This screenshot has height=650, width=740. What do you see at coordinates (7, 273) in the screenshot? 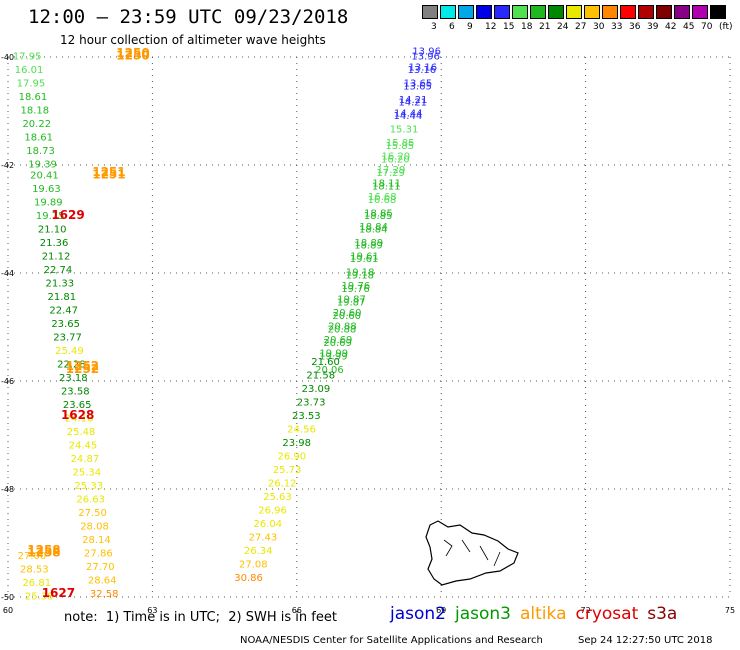
I see `y-tick-label: -44` at bounding box center [7, 273].